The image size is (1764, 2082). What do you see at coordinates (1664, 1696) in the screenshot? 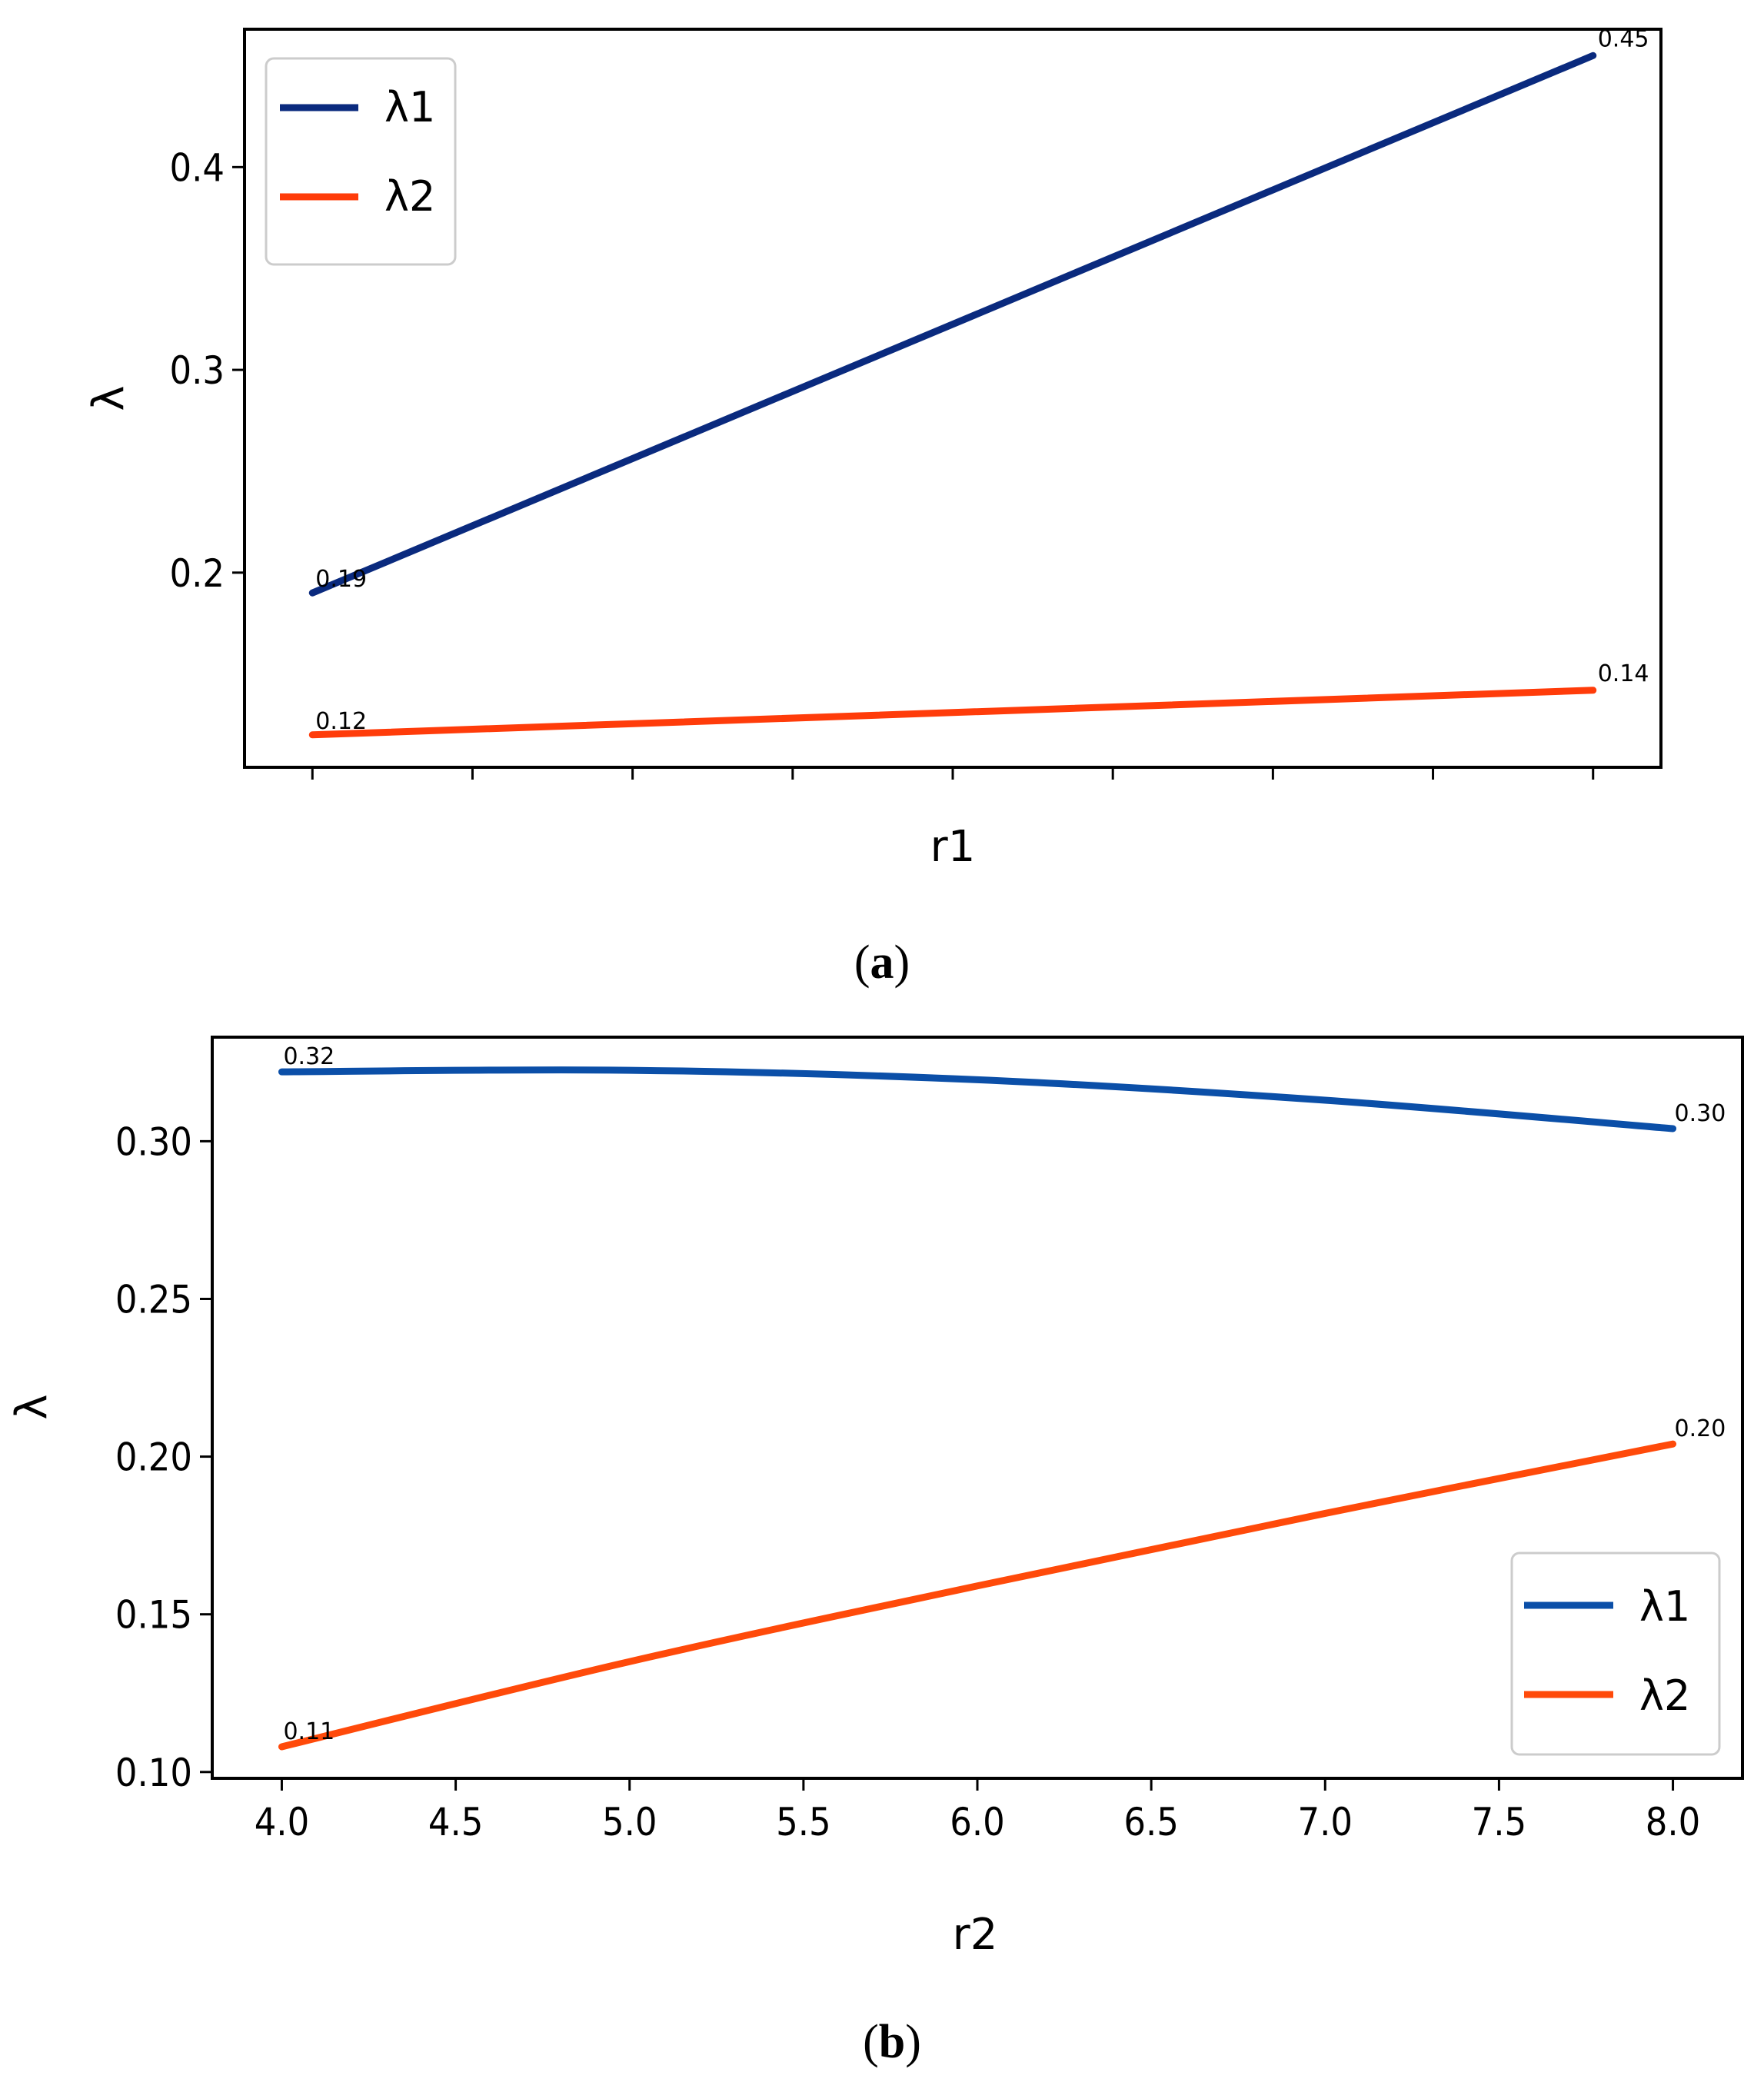
I see `chart-b-legend-label-lambda2: λ2` at bounding box center [1664, 1696].